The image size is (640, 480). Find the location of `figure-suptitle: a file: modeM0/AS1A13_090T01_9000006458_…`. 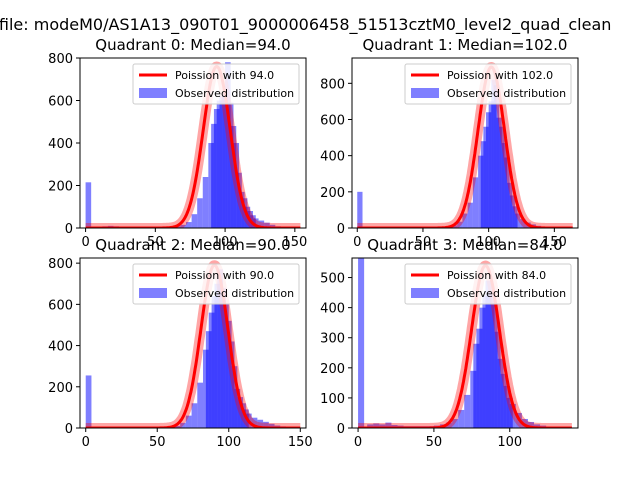

figure-suptitle: a file: modeM0/AS1A13_090T01_9000006458_… is located at coordinates (305, 25).